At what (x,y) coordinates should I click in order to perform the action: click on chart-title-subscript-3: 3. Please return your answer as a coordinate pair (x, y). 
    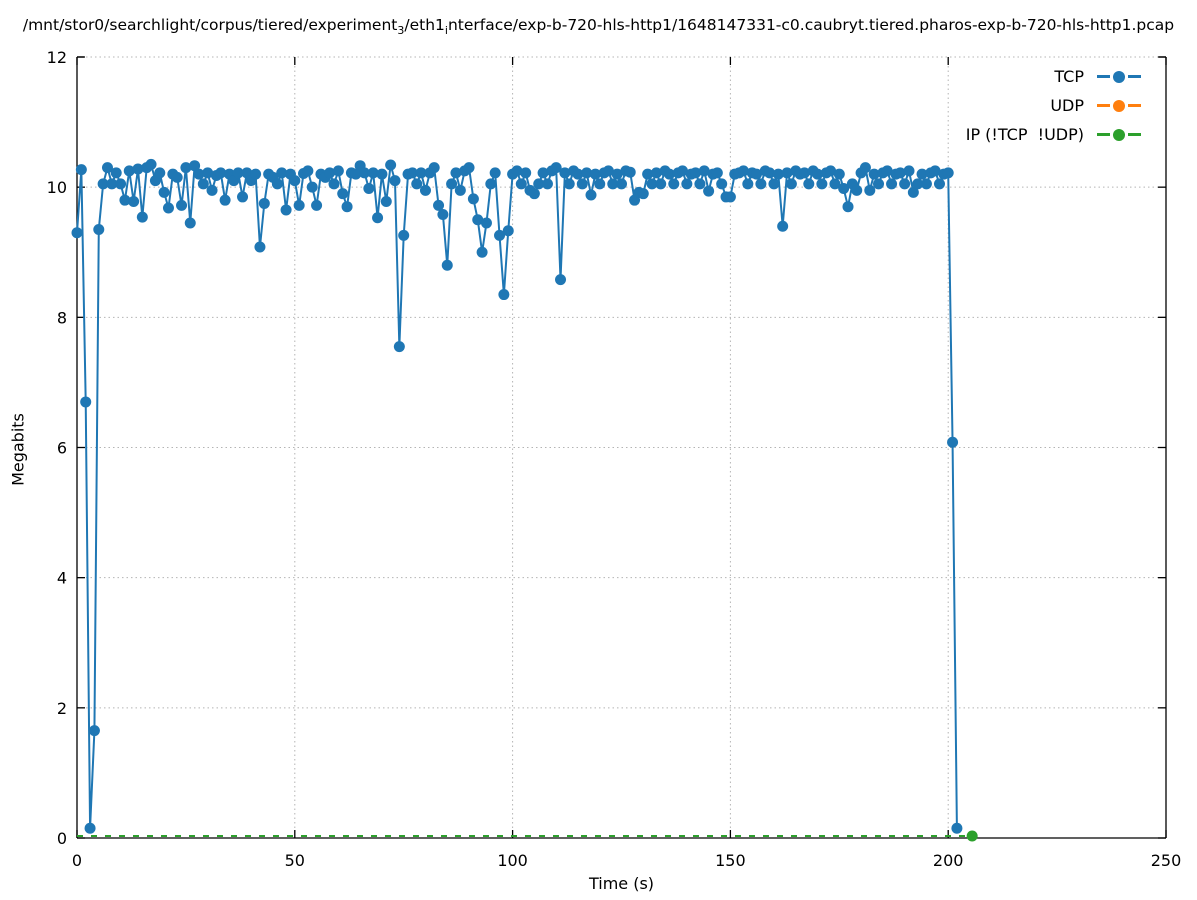
    Looking at the image, I should click on (401, 30).